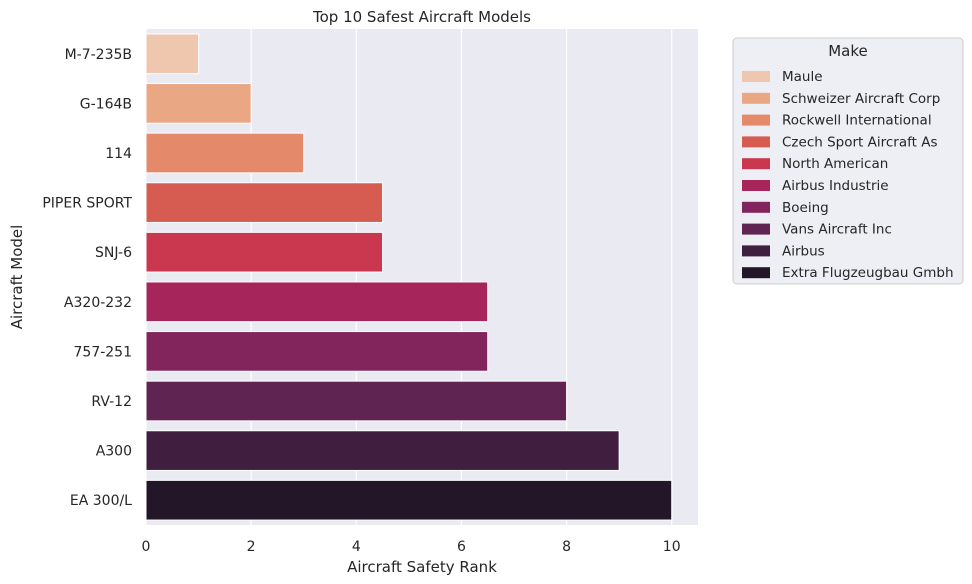 This screenshot has height=584, width=972. Describe the element at coordinates (848, 51) in the screenshot. I see `legend-title: Make` at that location.